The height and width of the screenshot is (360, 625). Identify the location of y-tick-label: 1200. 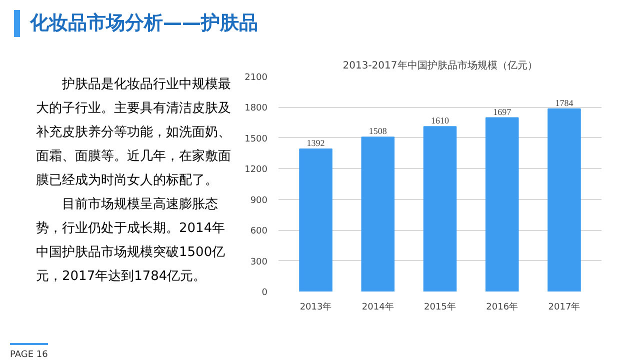
(256, 170).